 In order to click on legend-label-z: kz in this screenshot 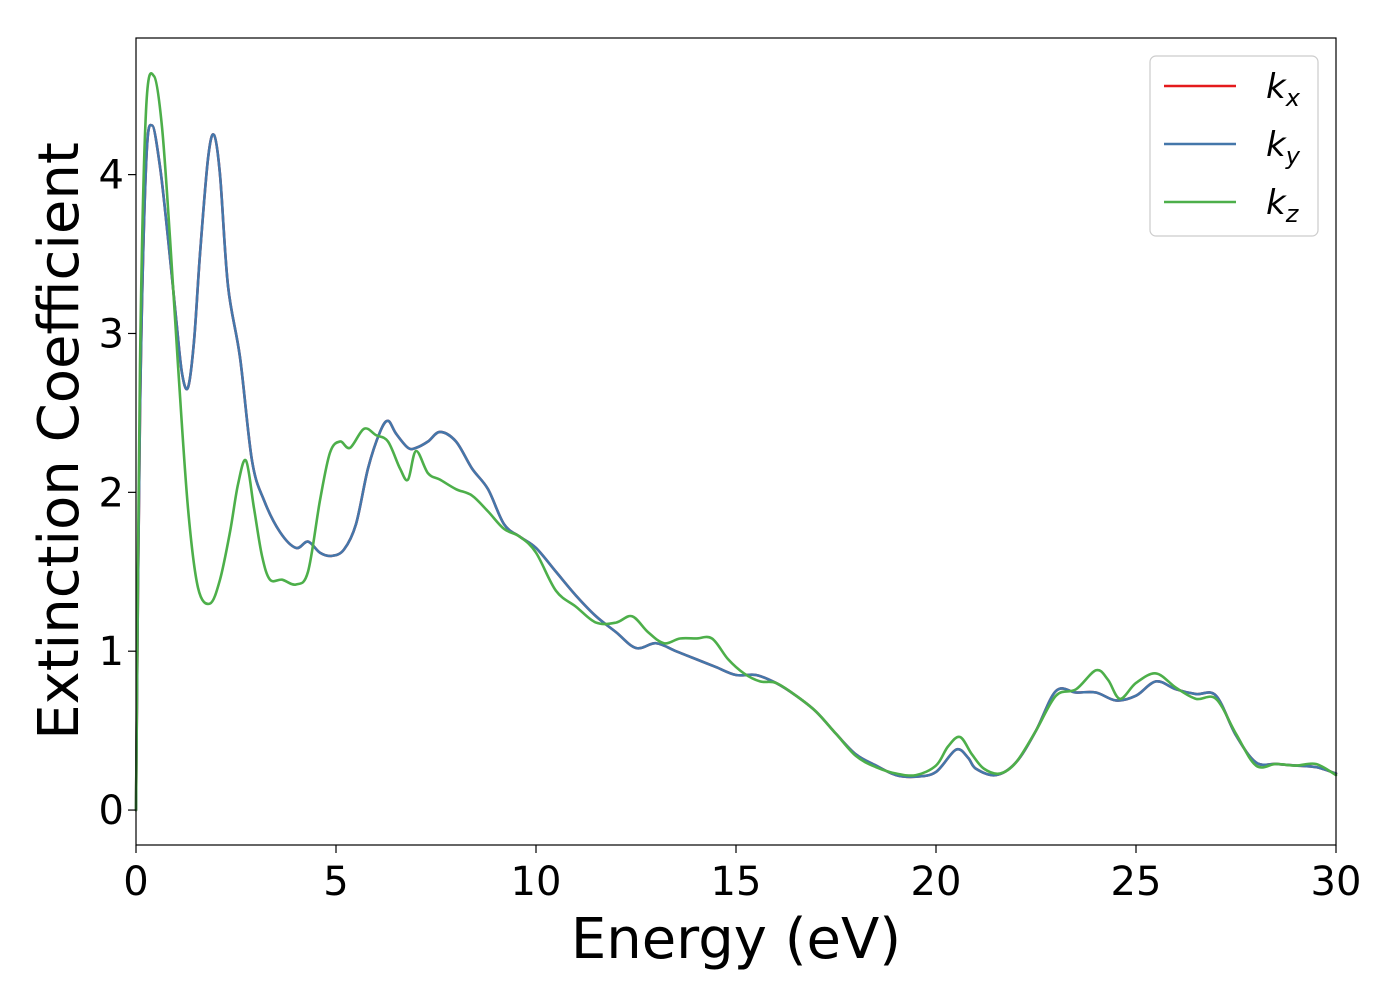, I will do `click(1283, 205)`.